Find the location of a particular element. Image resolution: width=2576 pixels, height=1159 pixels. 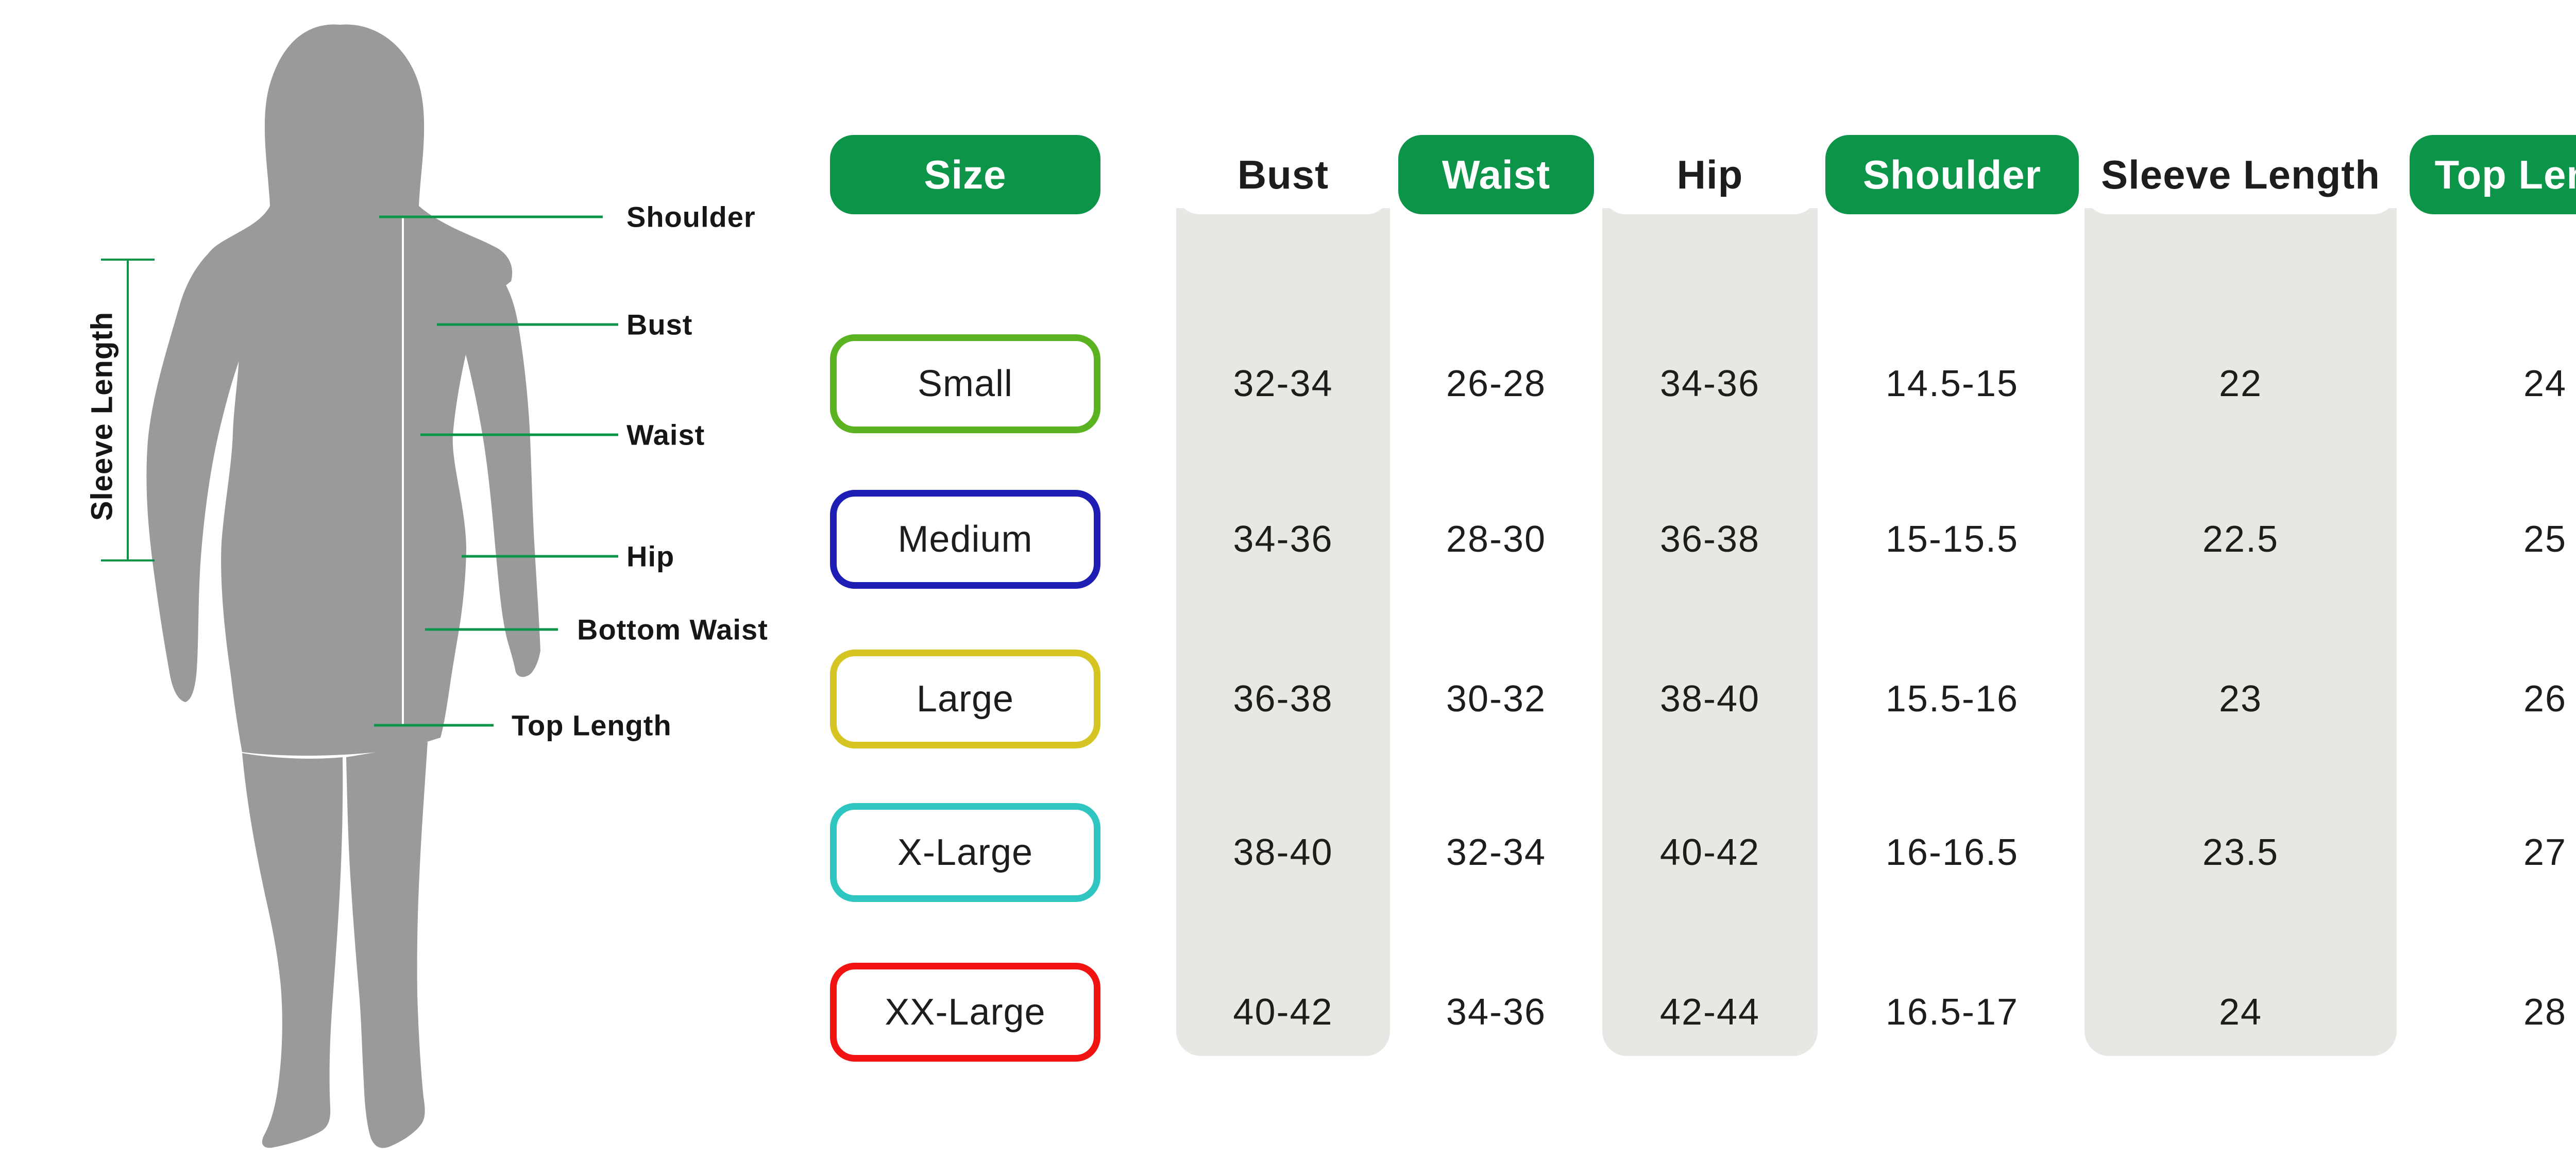

cell-sleeve-small: 22 is located at coordinates (2240, 383).